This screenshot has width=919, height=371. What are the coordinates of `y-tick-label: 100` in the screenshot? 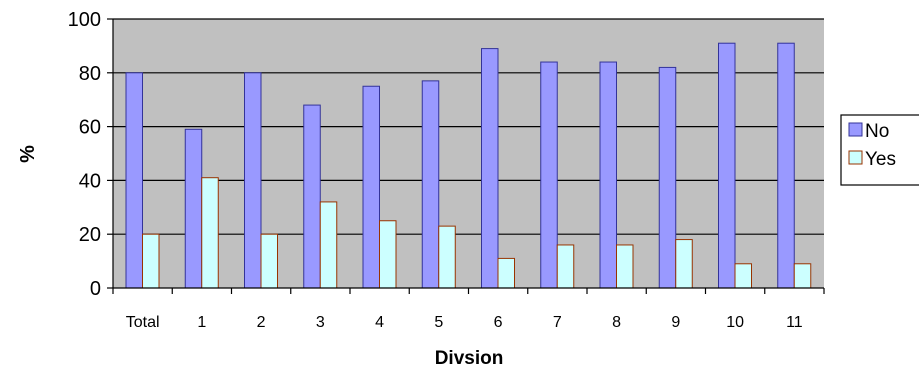 It's located at (84, 20).